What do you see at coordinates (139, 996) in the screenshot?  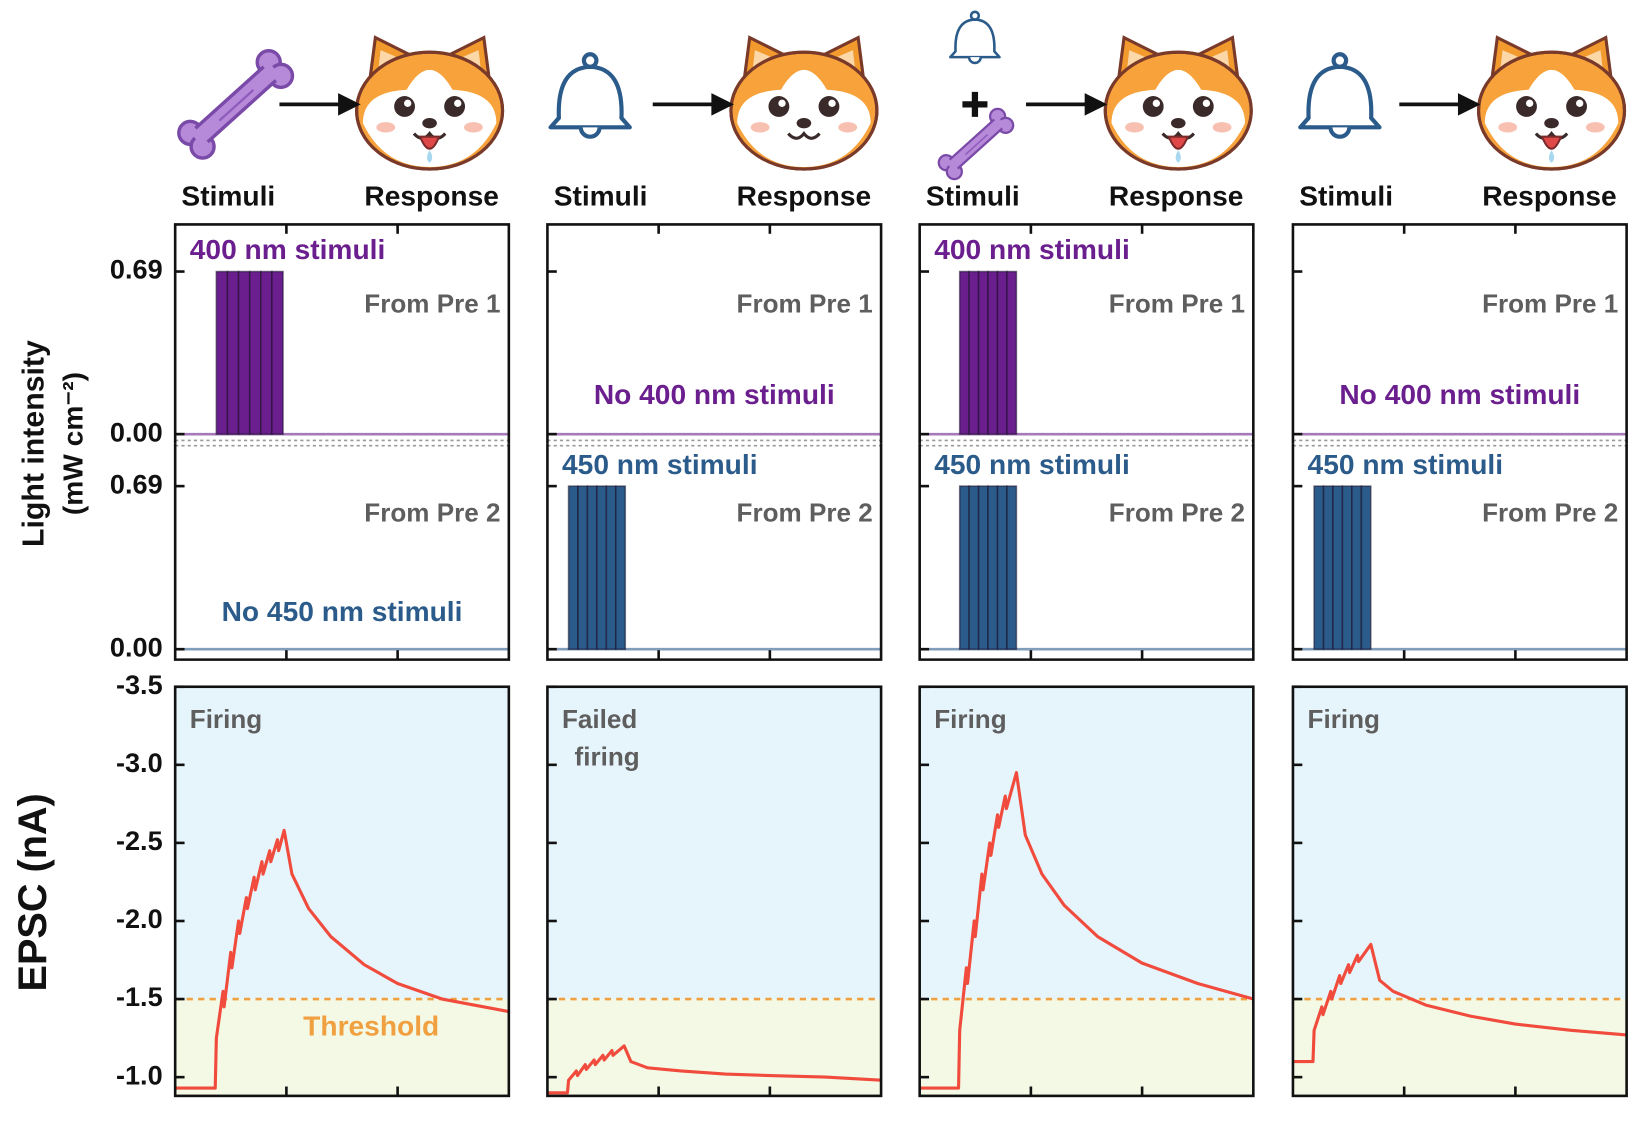 I see `y-tick-label: -1.5` at bounding box center [139, 996].